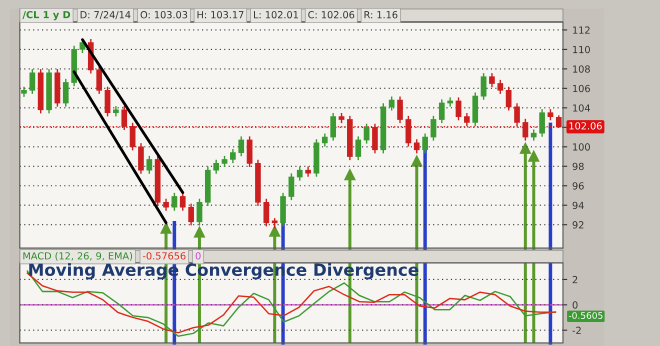 This screenshot has height=346, width=660. What do you see at coordinates (276, 14) in the screenshot?
I see `text: L: 102.01` at bounding box center [276, 14].